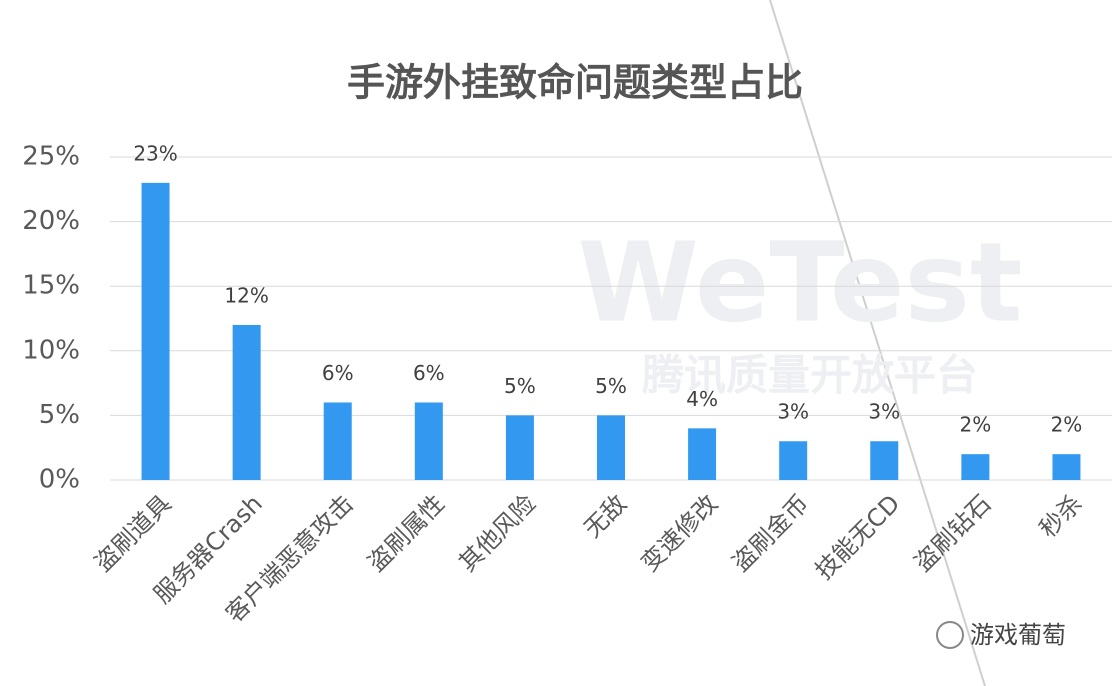 This screenshot has width=1112, height=686. I want to click on y-tick-label: 25%, so click(51, 157).